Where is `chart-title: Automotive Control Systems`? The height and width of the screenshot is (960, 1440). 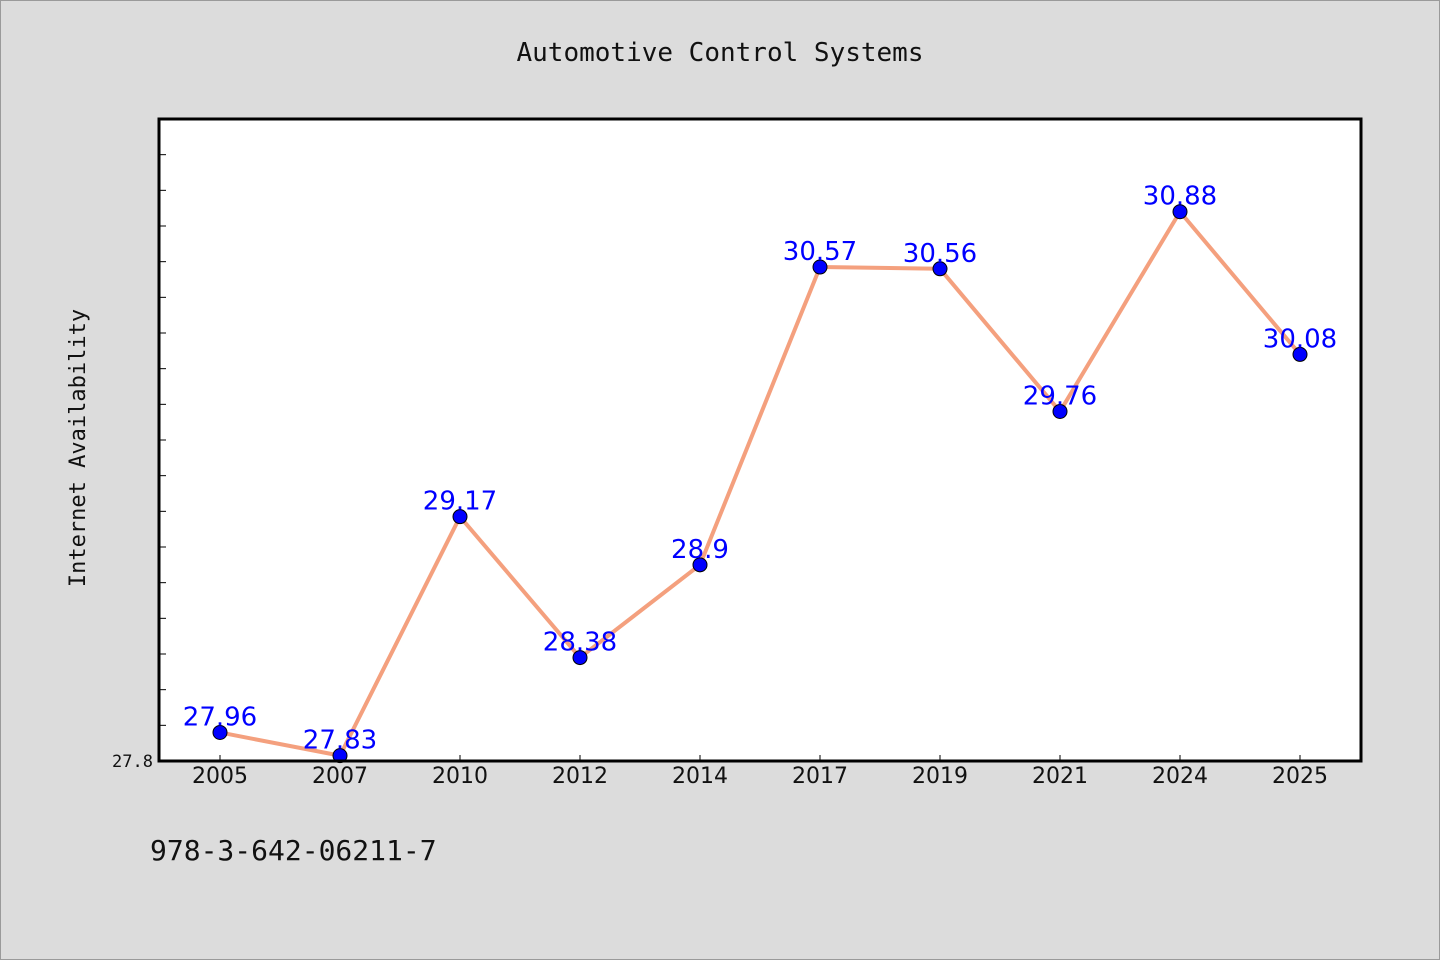 chart-title: Automotive Control Systems is located at coordinates (720, 53).